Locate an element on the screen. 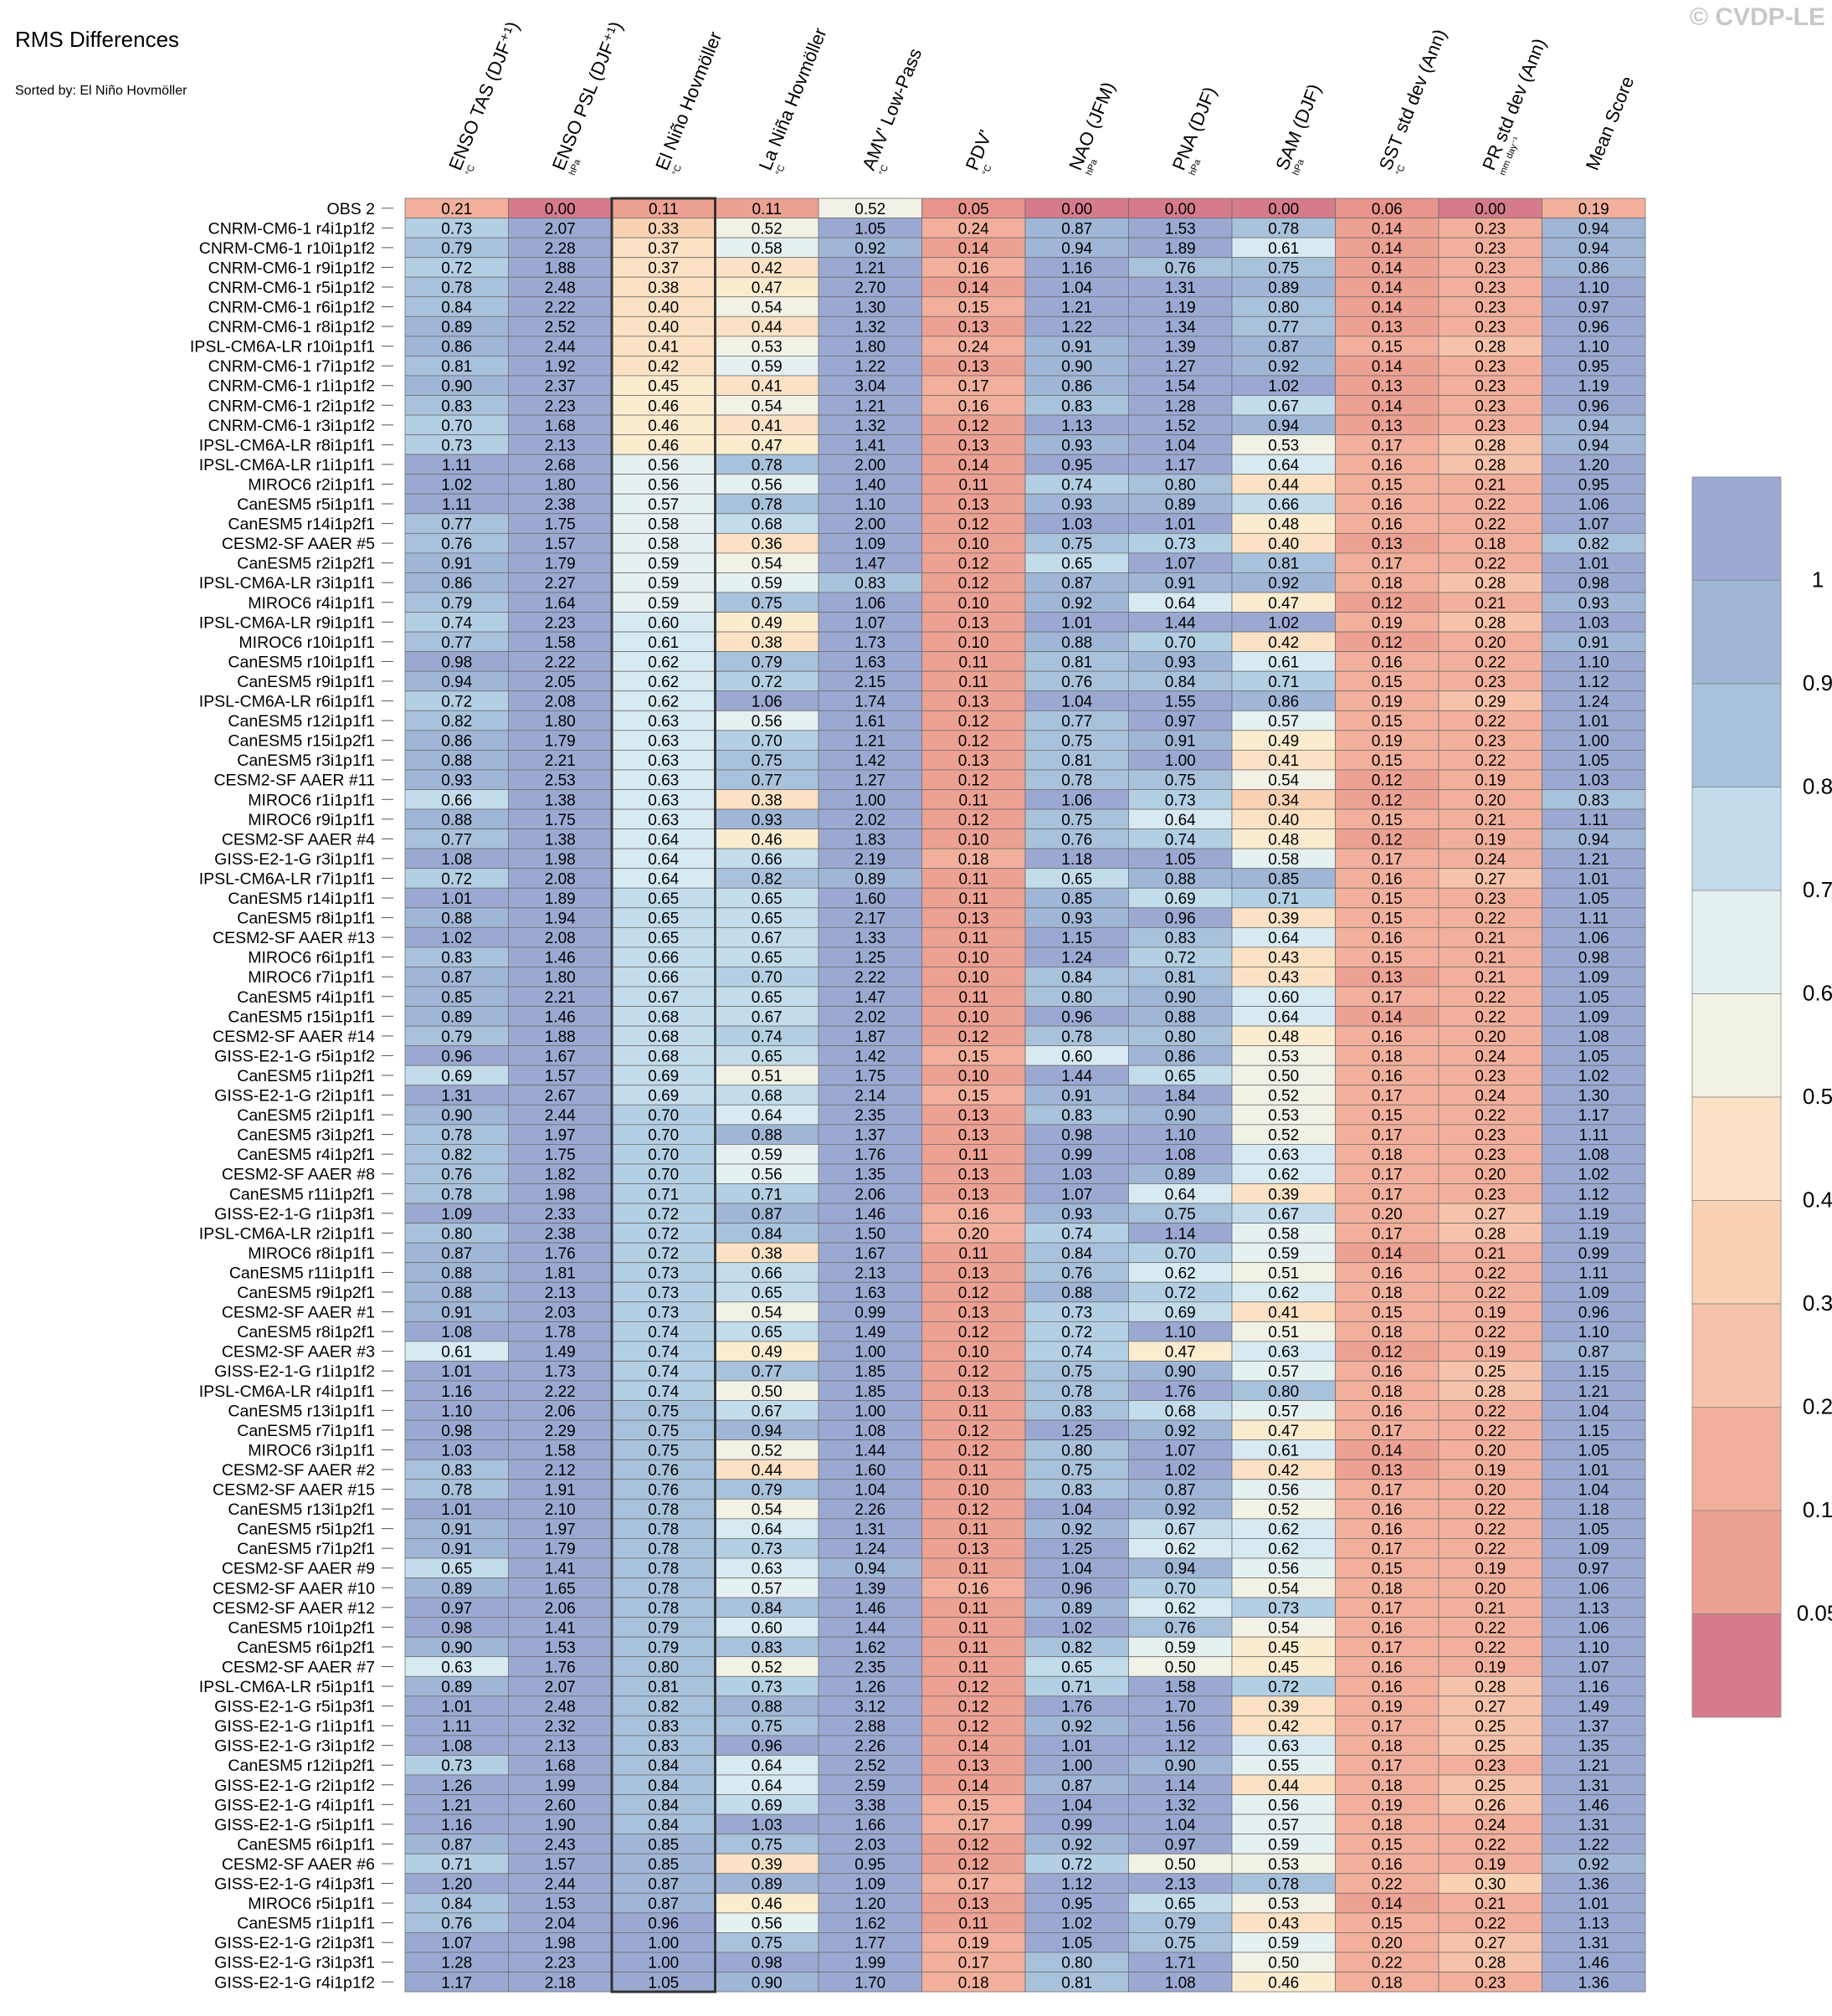 The height and width of the screenshot is (2016, 1832). cell-value: 2.60 is located at coordinates (560, 1806).